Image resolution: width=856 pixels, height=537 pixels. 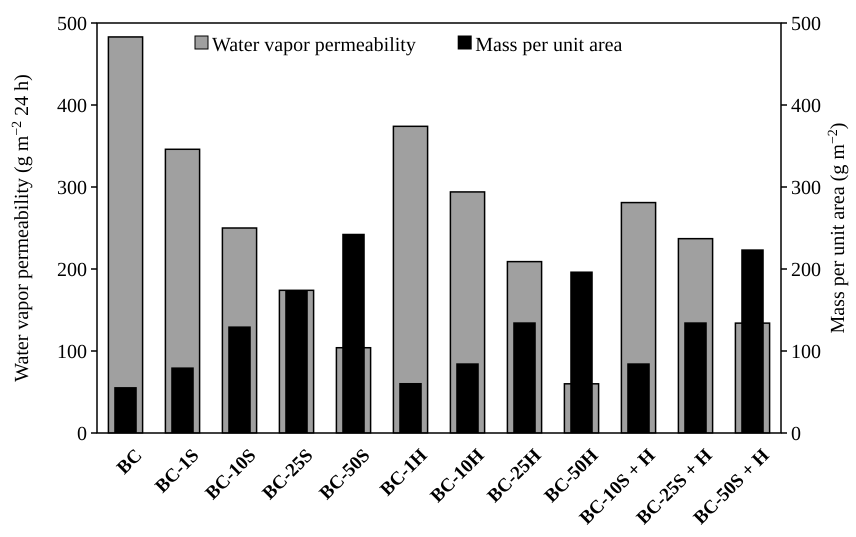 What do you see at coordinates (806, 352) in the screenshot?
I see `y2-tick-label: 100` at bounding box center [806, 352].